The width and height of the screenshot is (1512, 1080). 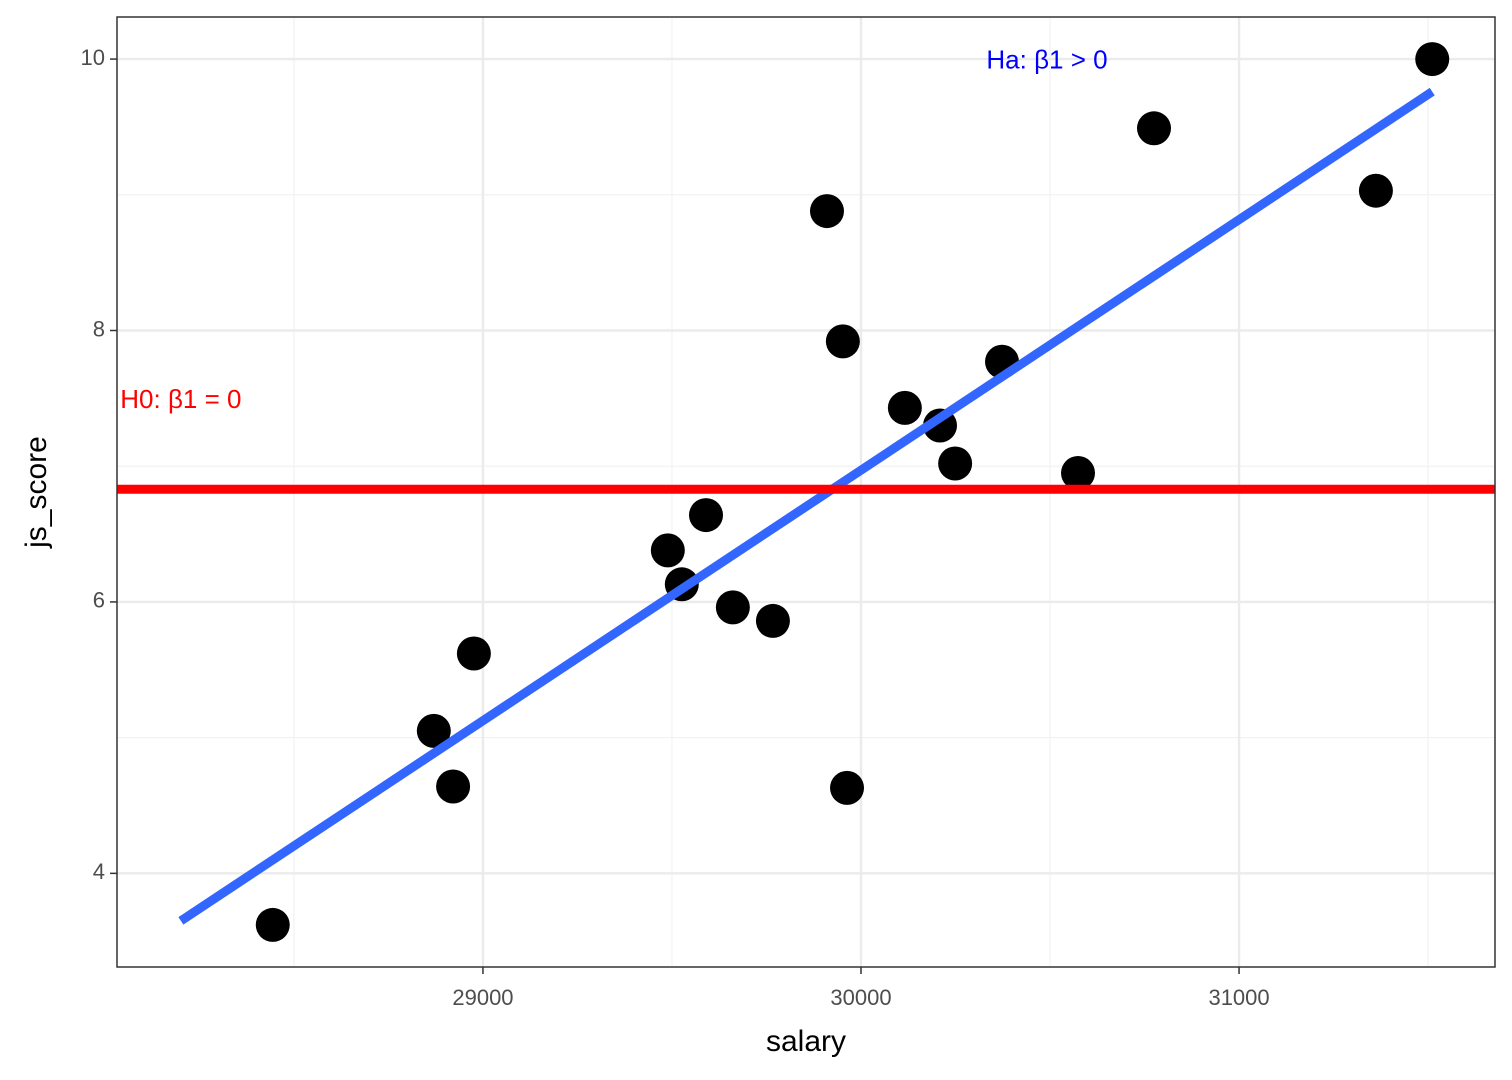 What do you see at coordinates (36, 492) in the screenshot?
I see `y-axis-title: js_score` at bounding box center [36, 492].